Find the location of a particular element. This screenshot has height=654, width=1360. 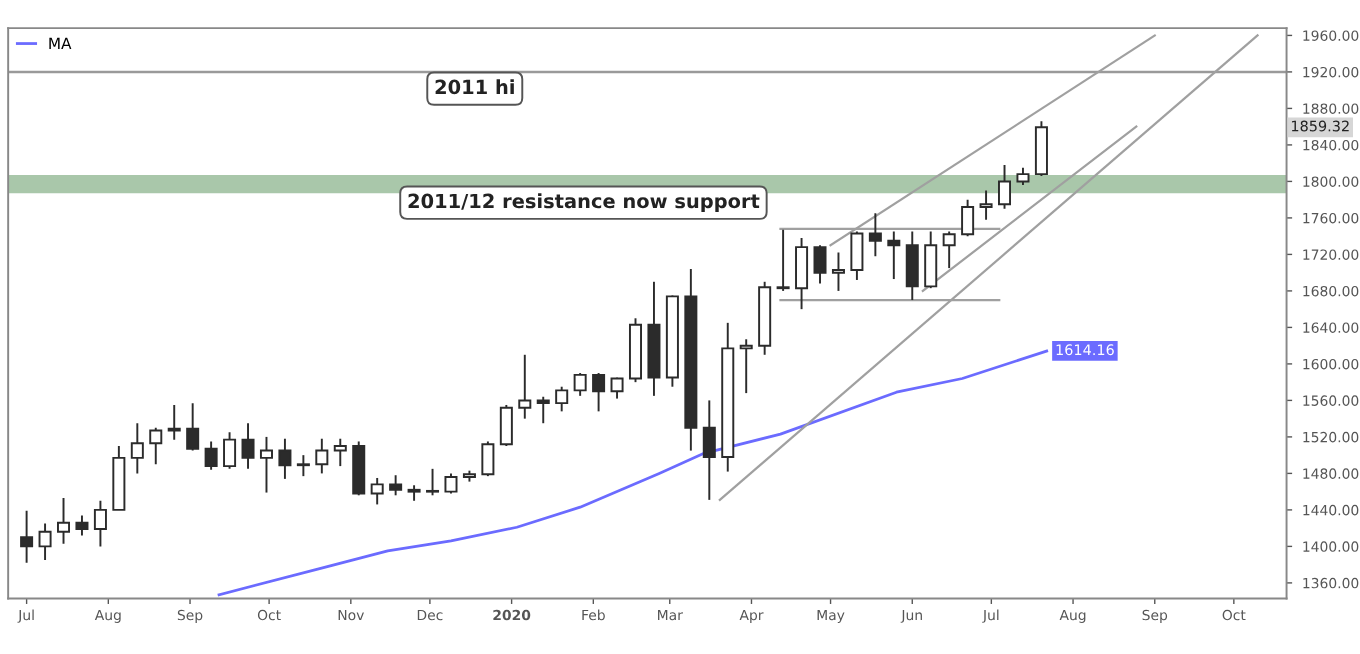

ref-line-label: 2011 hi is located at coordinates (474, 87).